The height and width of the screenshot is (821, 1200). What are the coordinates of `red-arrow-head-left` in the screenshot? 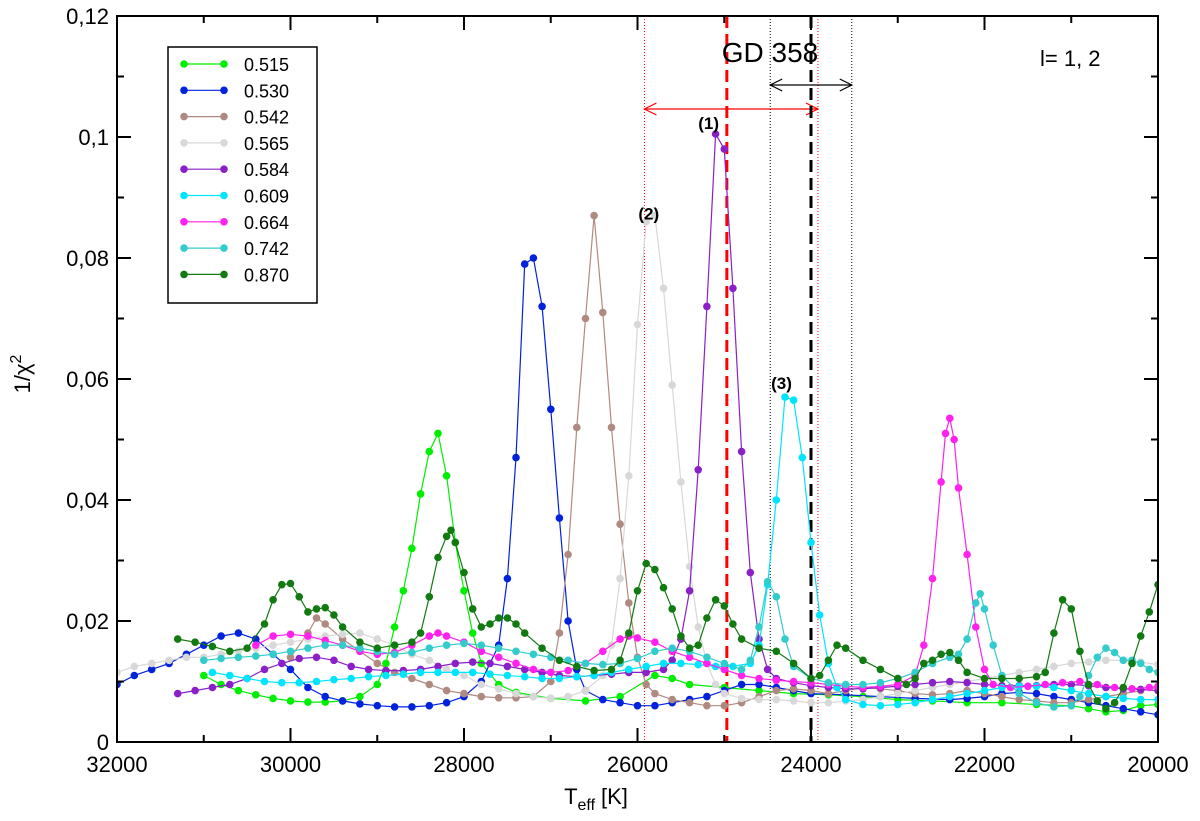 It's located at (650, 109).